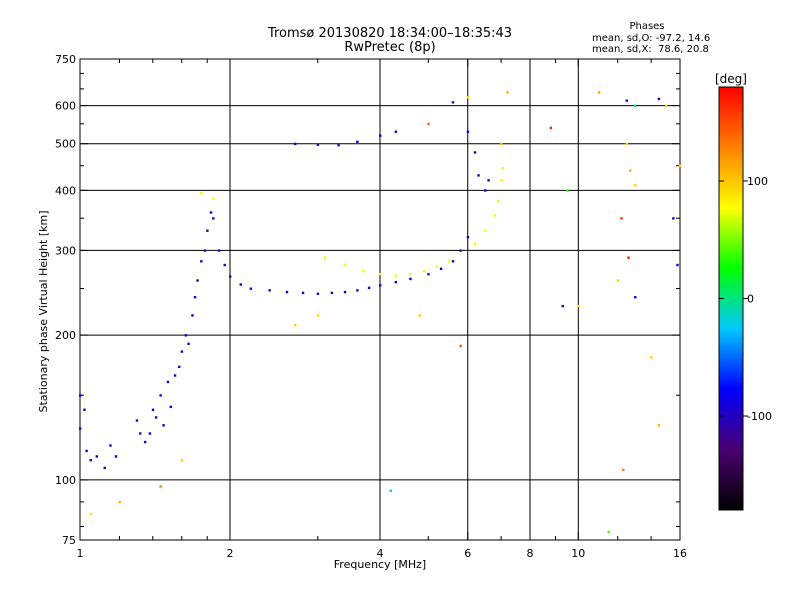 This screenshot has height=604, width=800. What do you see at coordinates (530, 553) in the screenshot?
I see `x-tick-label: 8` at bounding box center [530, 553].